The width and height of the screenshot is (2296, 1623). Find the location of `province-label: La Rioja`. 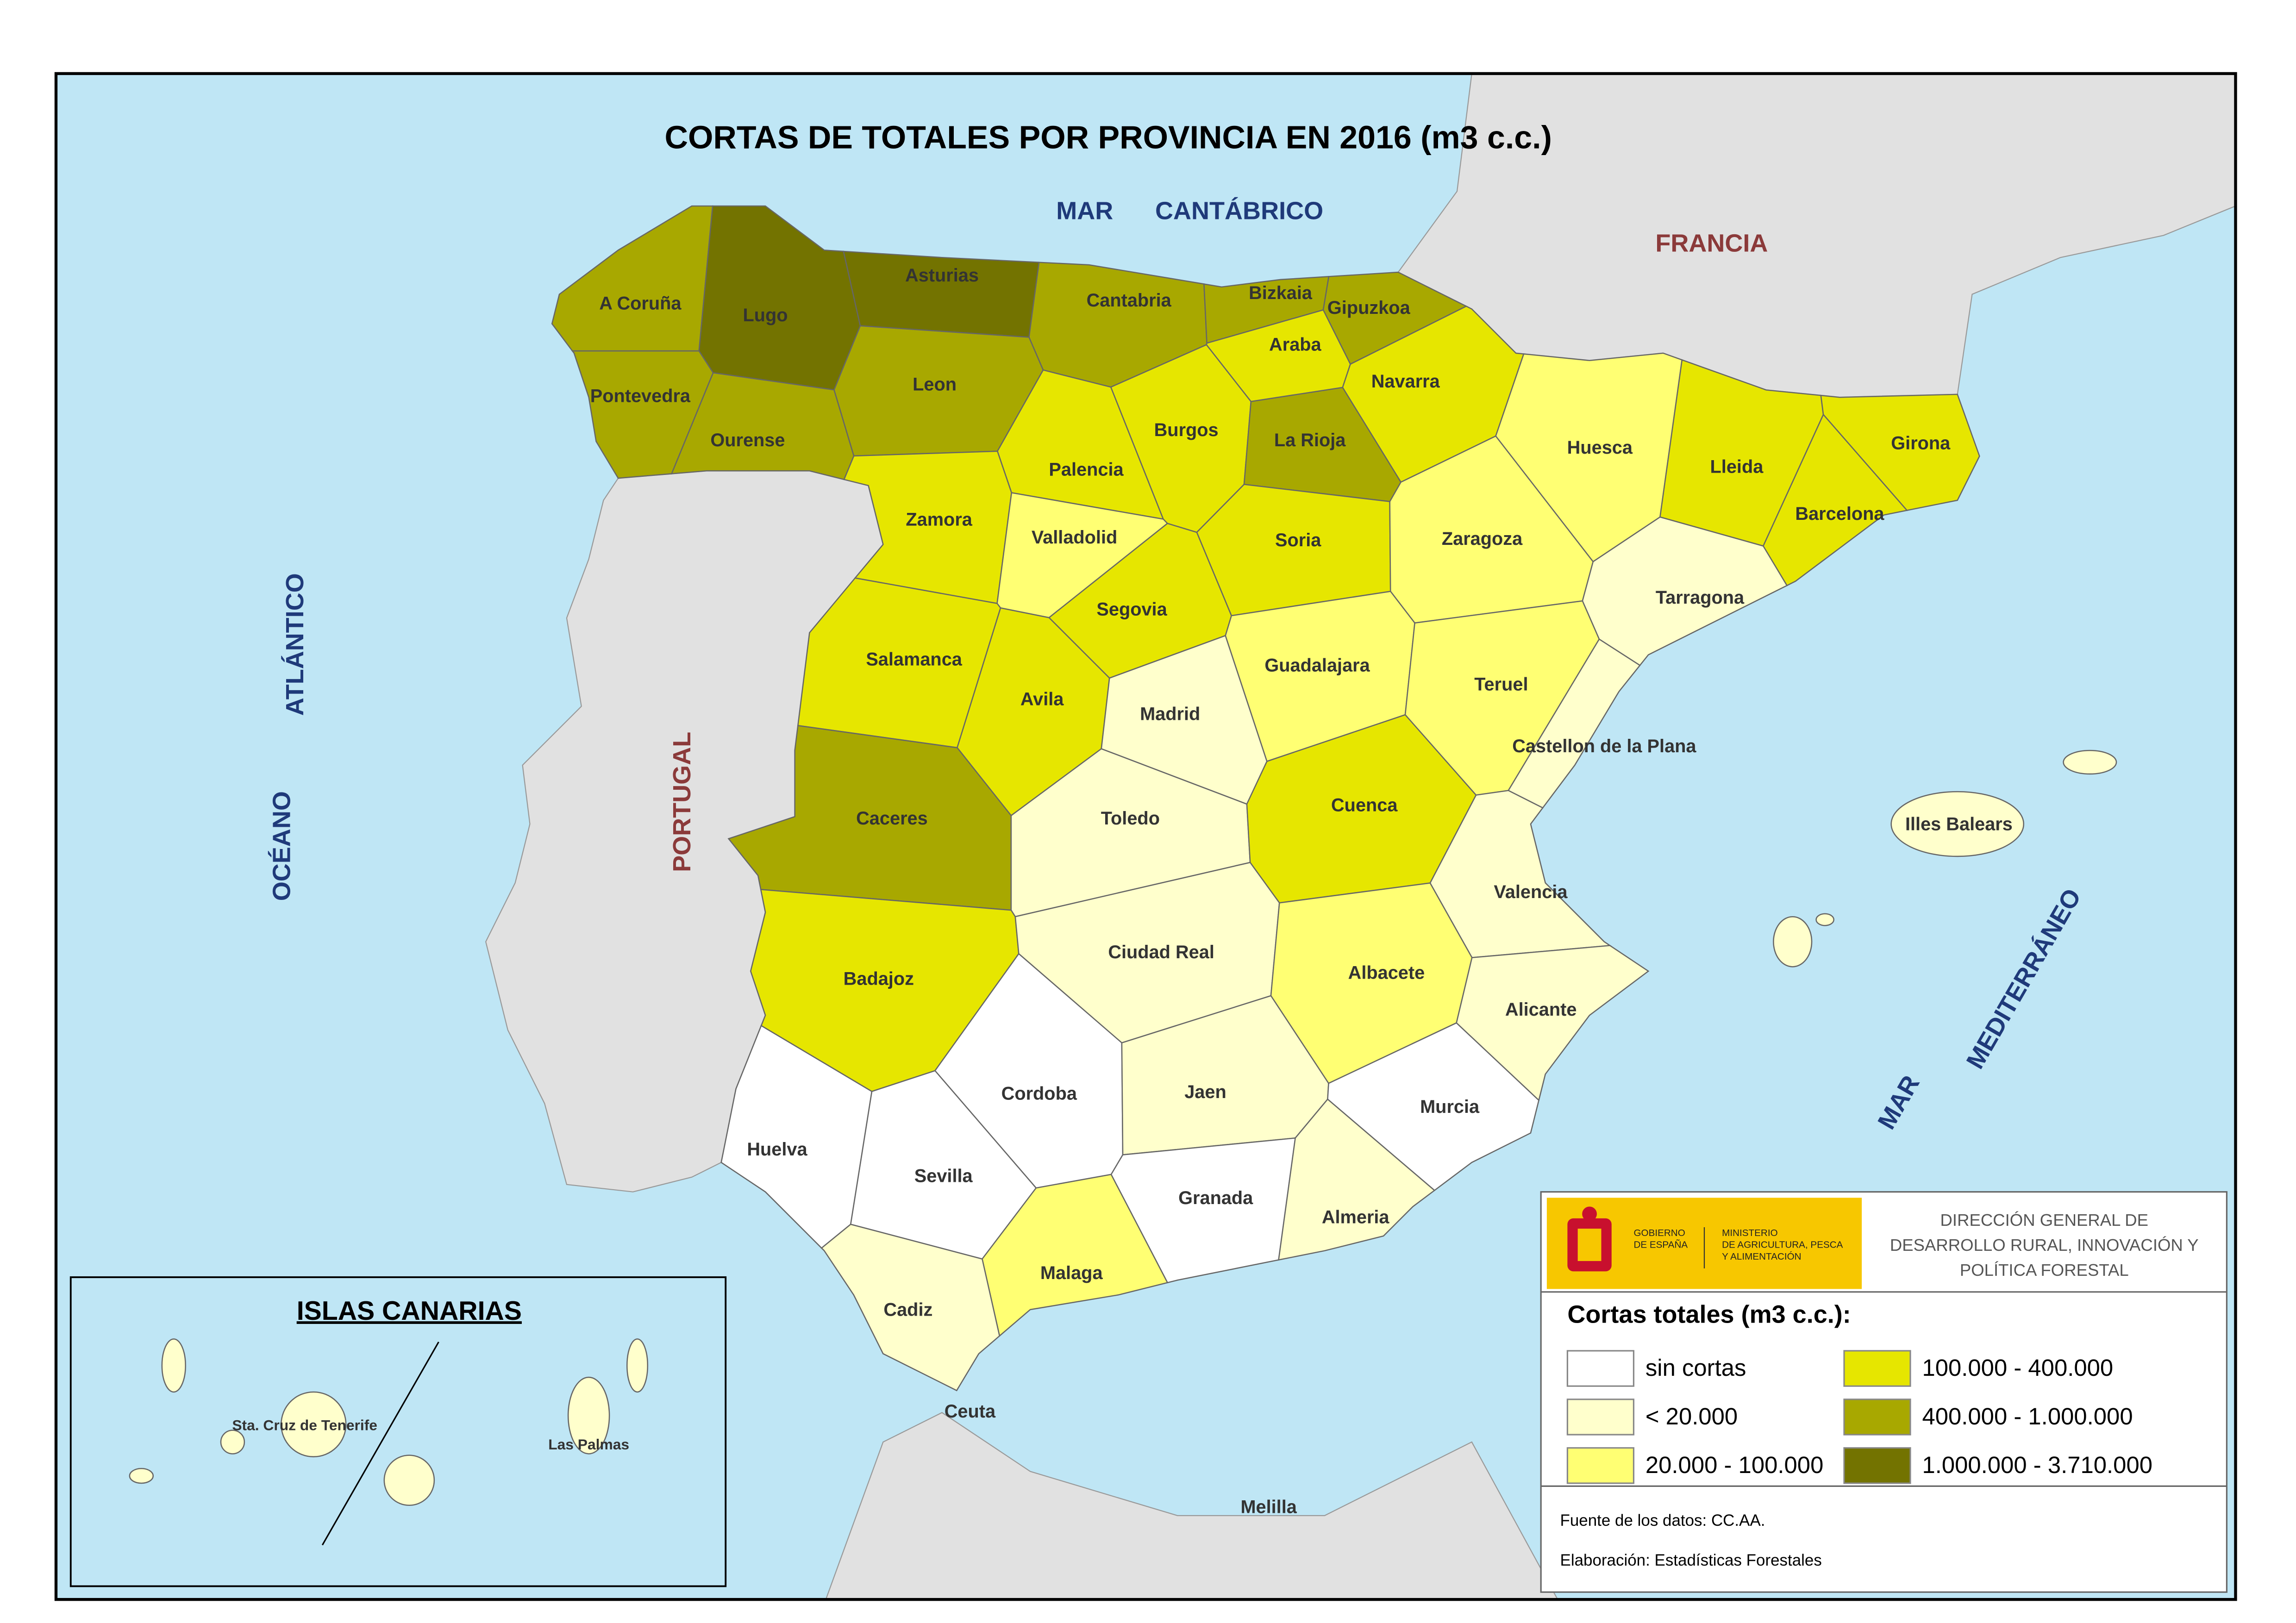

province-label: La Rioja is located at coordinates (1310, 440).